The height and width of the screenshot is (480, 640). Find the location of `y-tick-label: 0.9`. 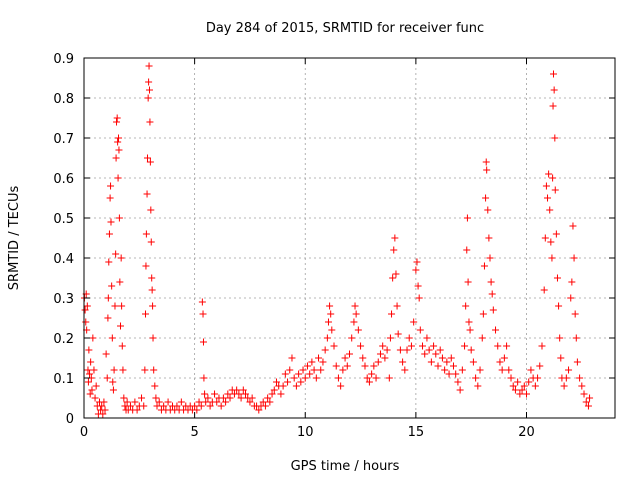

y-tick-label: 0.9 is located at coordinates (63, 59).